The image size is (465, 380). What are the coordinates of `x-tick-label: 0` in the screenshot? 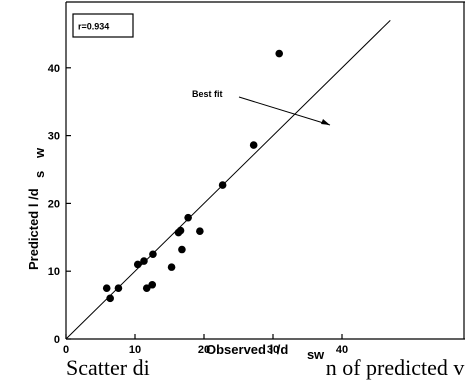 It's located at (66, 350).